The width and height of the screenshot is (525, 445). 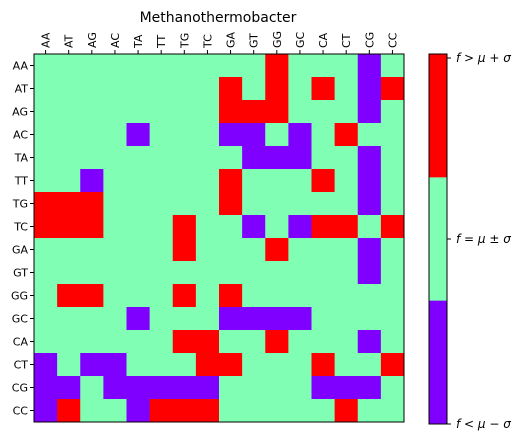 I want to click on x-tick-label: TC, so click(x=207, y=41).